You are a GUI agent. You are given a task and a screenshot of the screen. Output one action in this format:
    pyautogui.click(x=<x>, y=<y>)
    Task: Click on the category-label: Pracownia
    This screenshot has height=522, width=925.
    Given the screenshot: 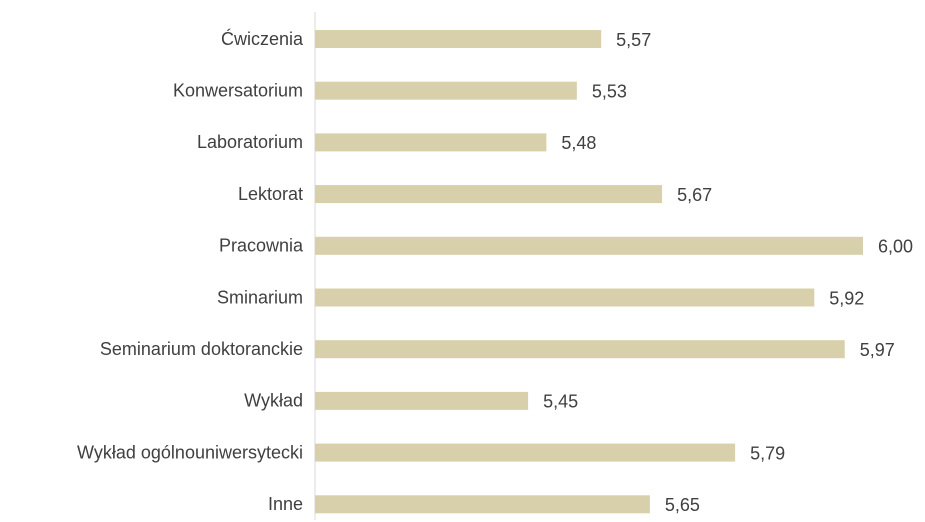 What is the action you would take?
    pyautogui.click(x=261, y=246)
    